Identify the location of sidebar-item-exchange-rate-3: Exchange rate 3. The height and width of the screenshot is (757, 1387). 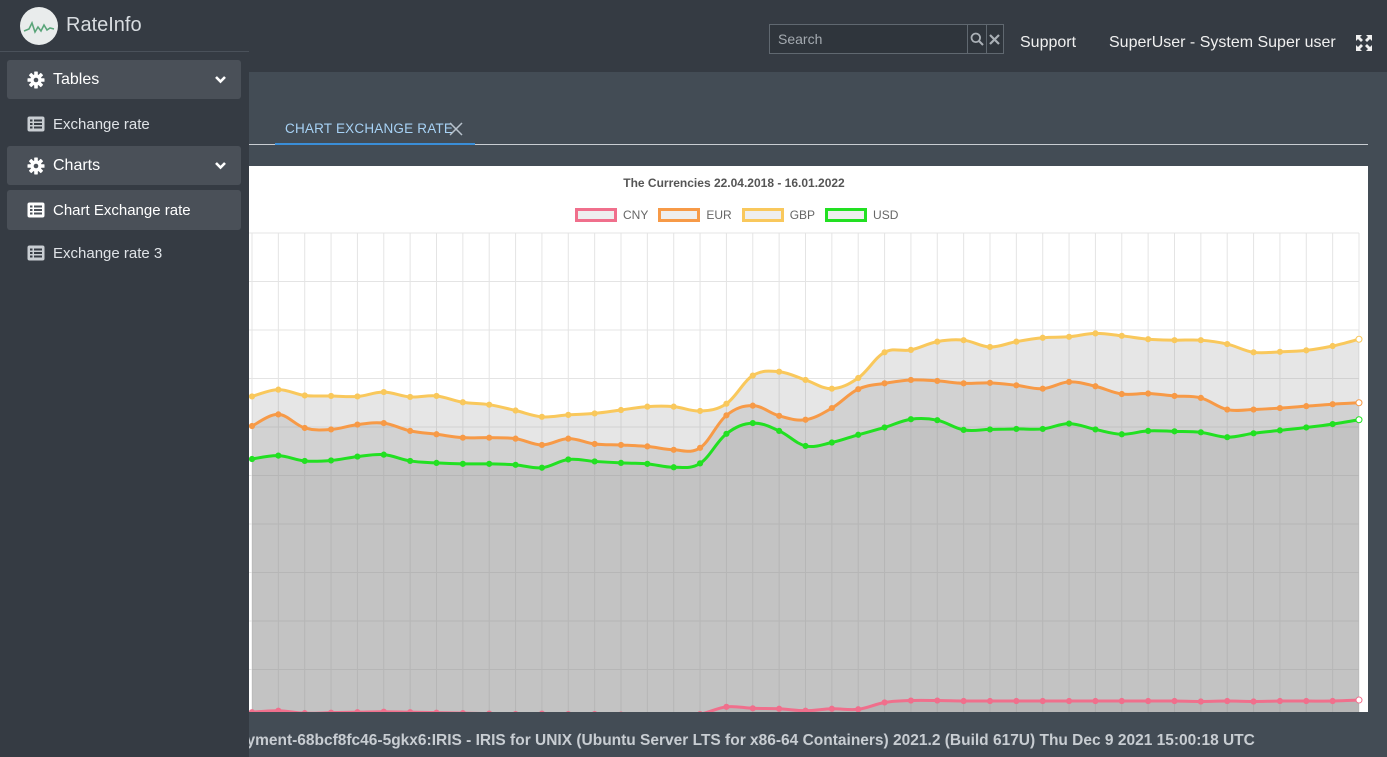
(124, 253).